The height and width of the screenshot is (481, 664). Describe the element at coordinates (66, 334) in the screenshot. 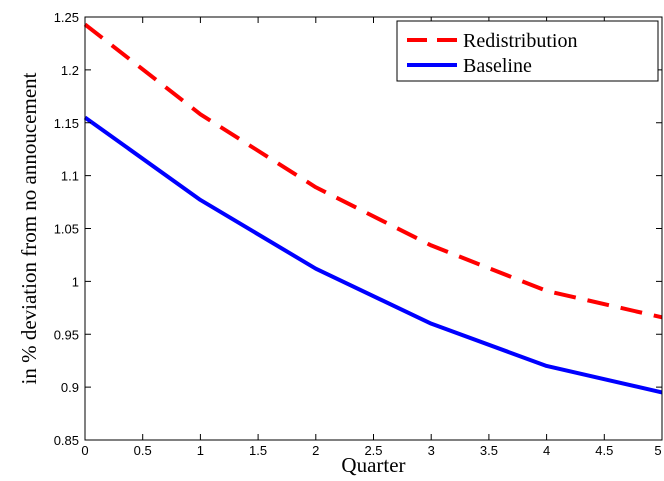

I see `y-tick-label: 0.95` at that location.